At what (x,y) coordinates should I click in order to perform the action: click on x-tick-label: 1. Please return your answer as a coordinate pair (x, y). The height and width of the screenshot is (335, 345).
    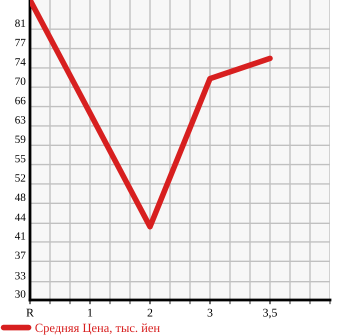
    Looking at the image, I should click on (90, 312).